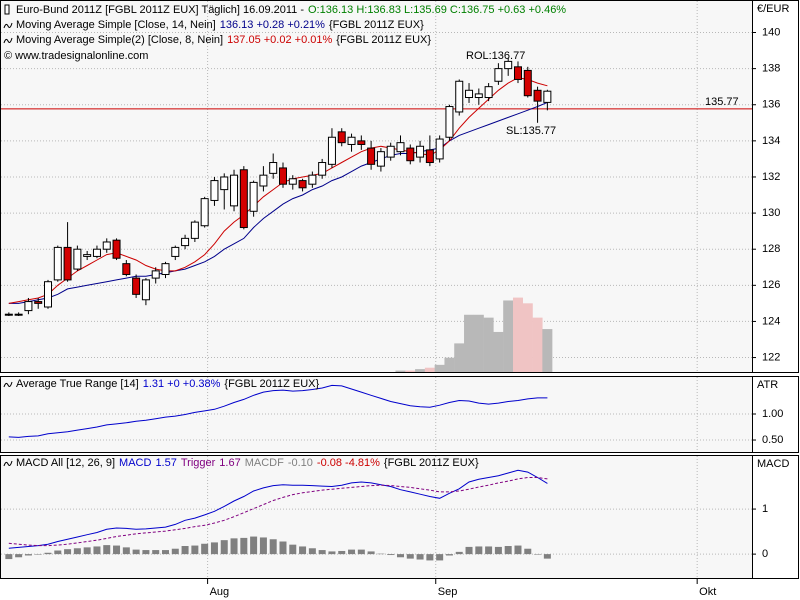 This screenshot has height=600, width=800. What do you see at coordinates (278, 411) in the screenshot?
I see `indicator-line` at bounding box center [278, 411].